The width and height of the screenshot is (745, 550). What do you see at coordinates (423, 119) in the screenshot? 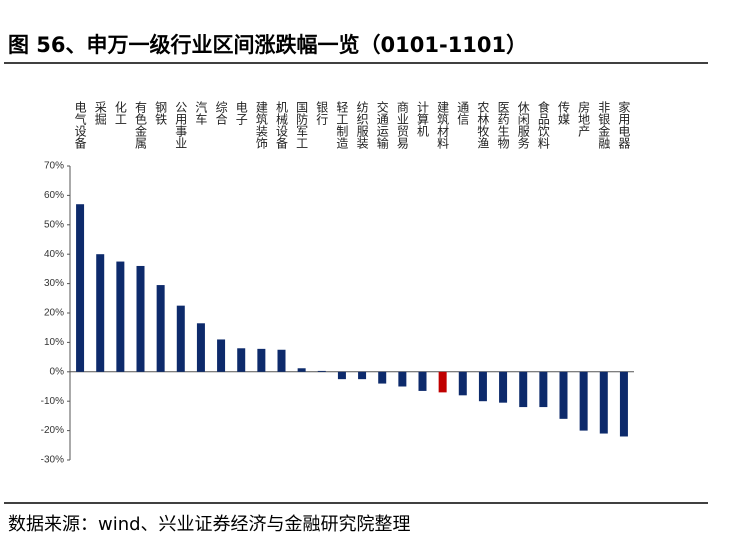
I see `x-tick-label: 计算机` at bounding box center [423, 119].